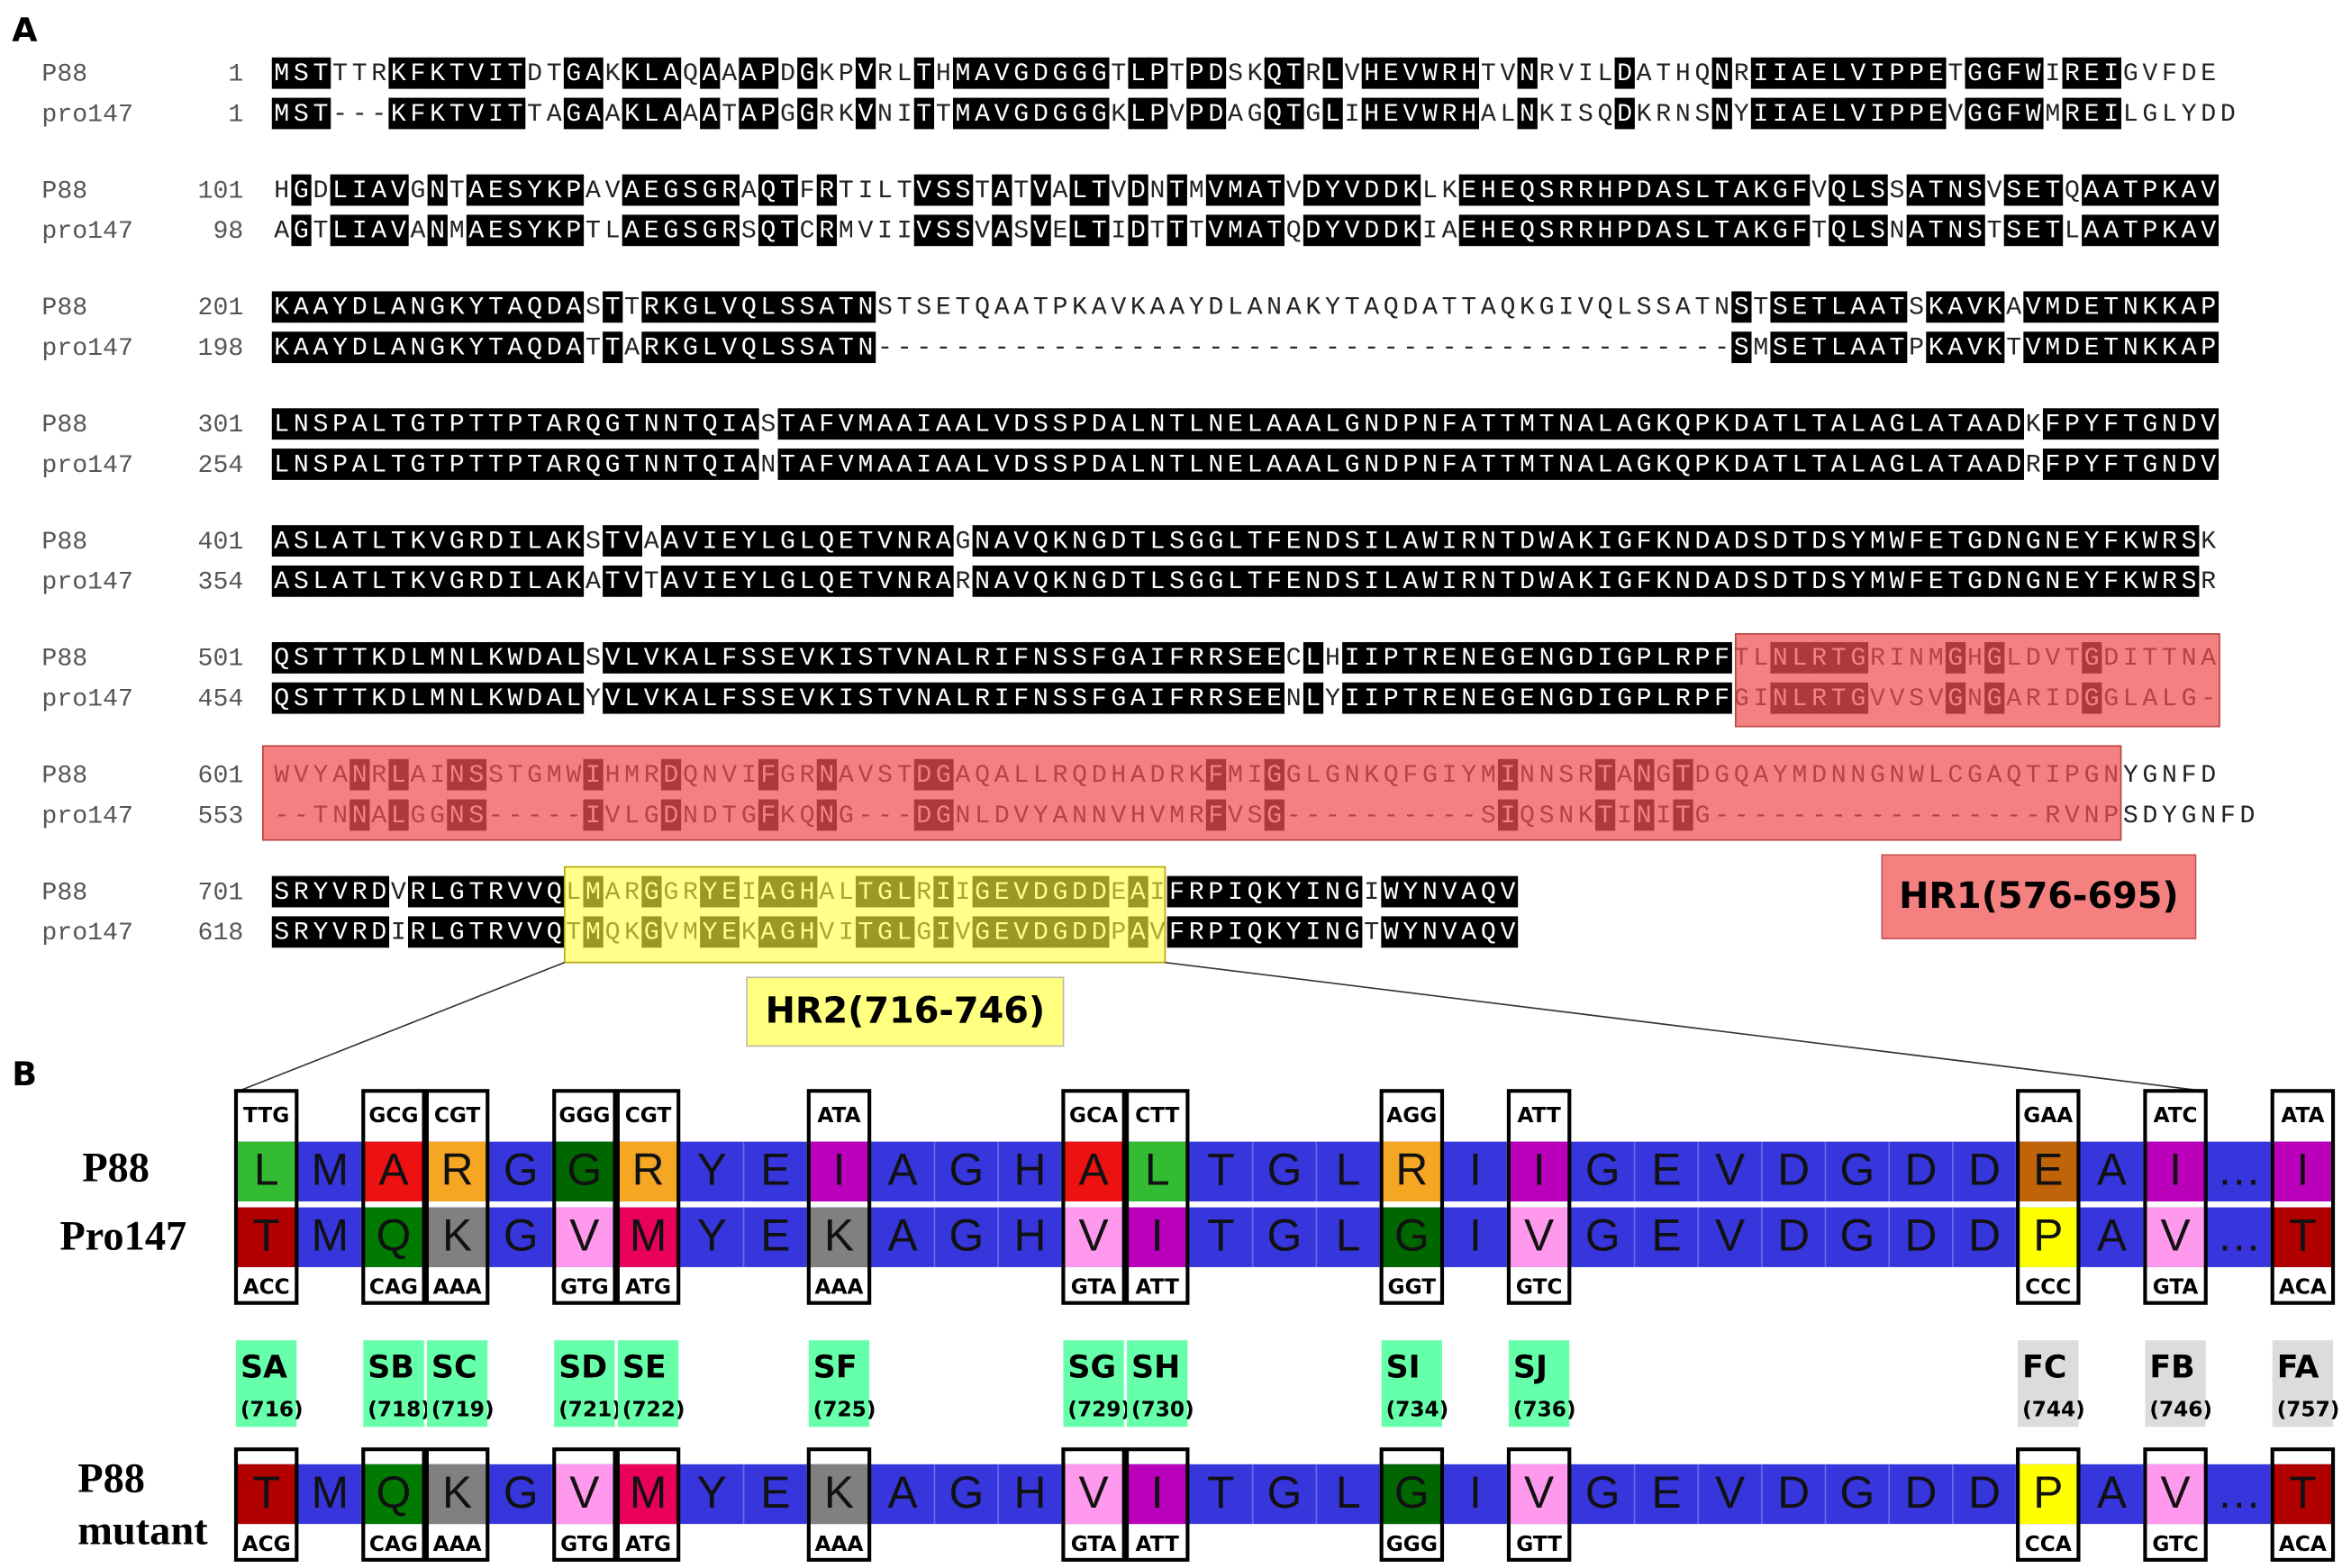  What do you see at coordinates (838, 1115) in the screenshot?
I see `codon: ATA` at bounding box center [838, 1115].